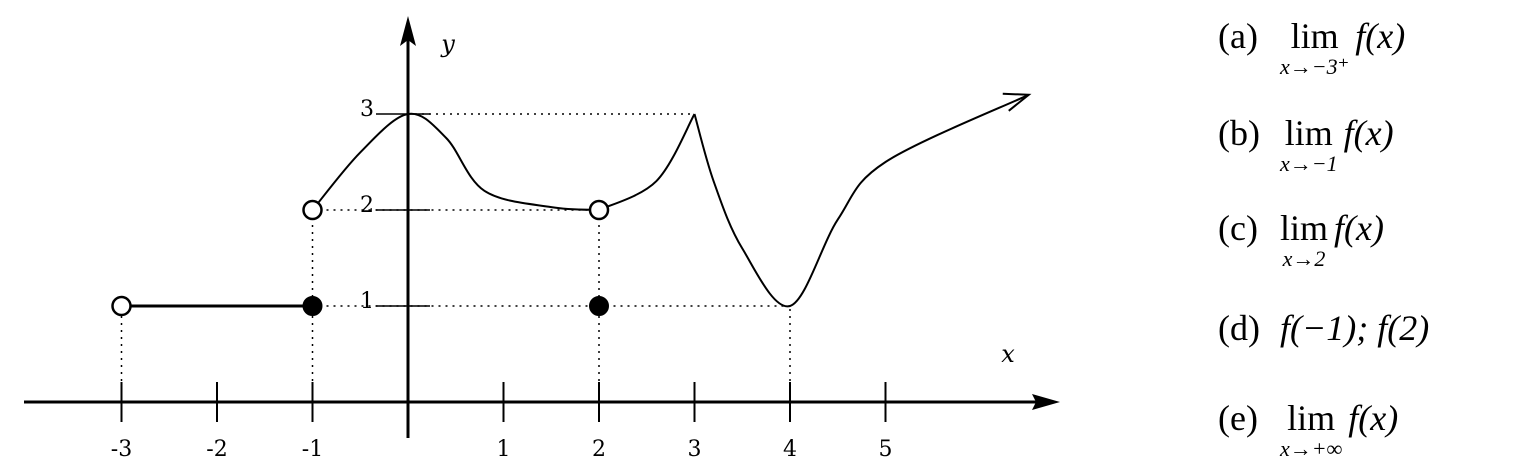  What do you see at coordinates (1017, 102) in the screenshot?
I see `curve-end-arrow` at bounding box center [1017, 102].